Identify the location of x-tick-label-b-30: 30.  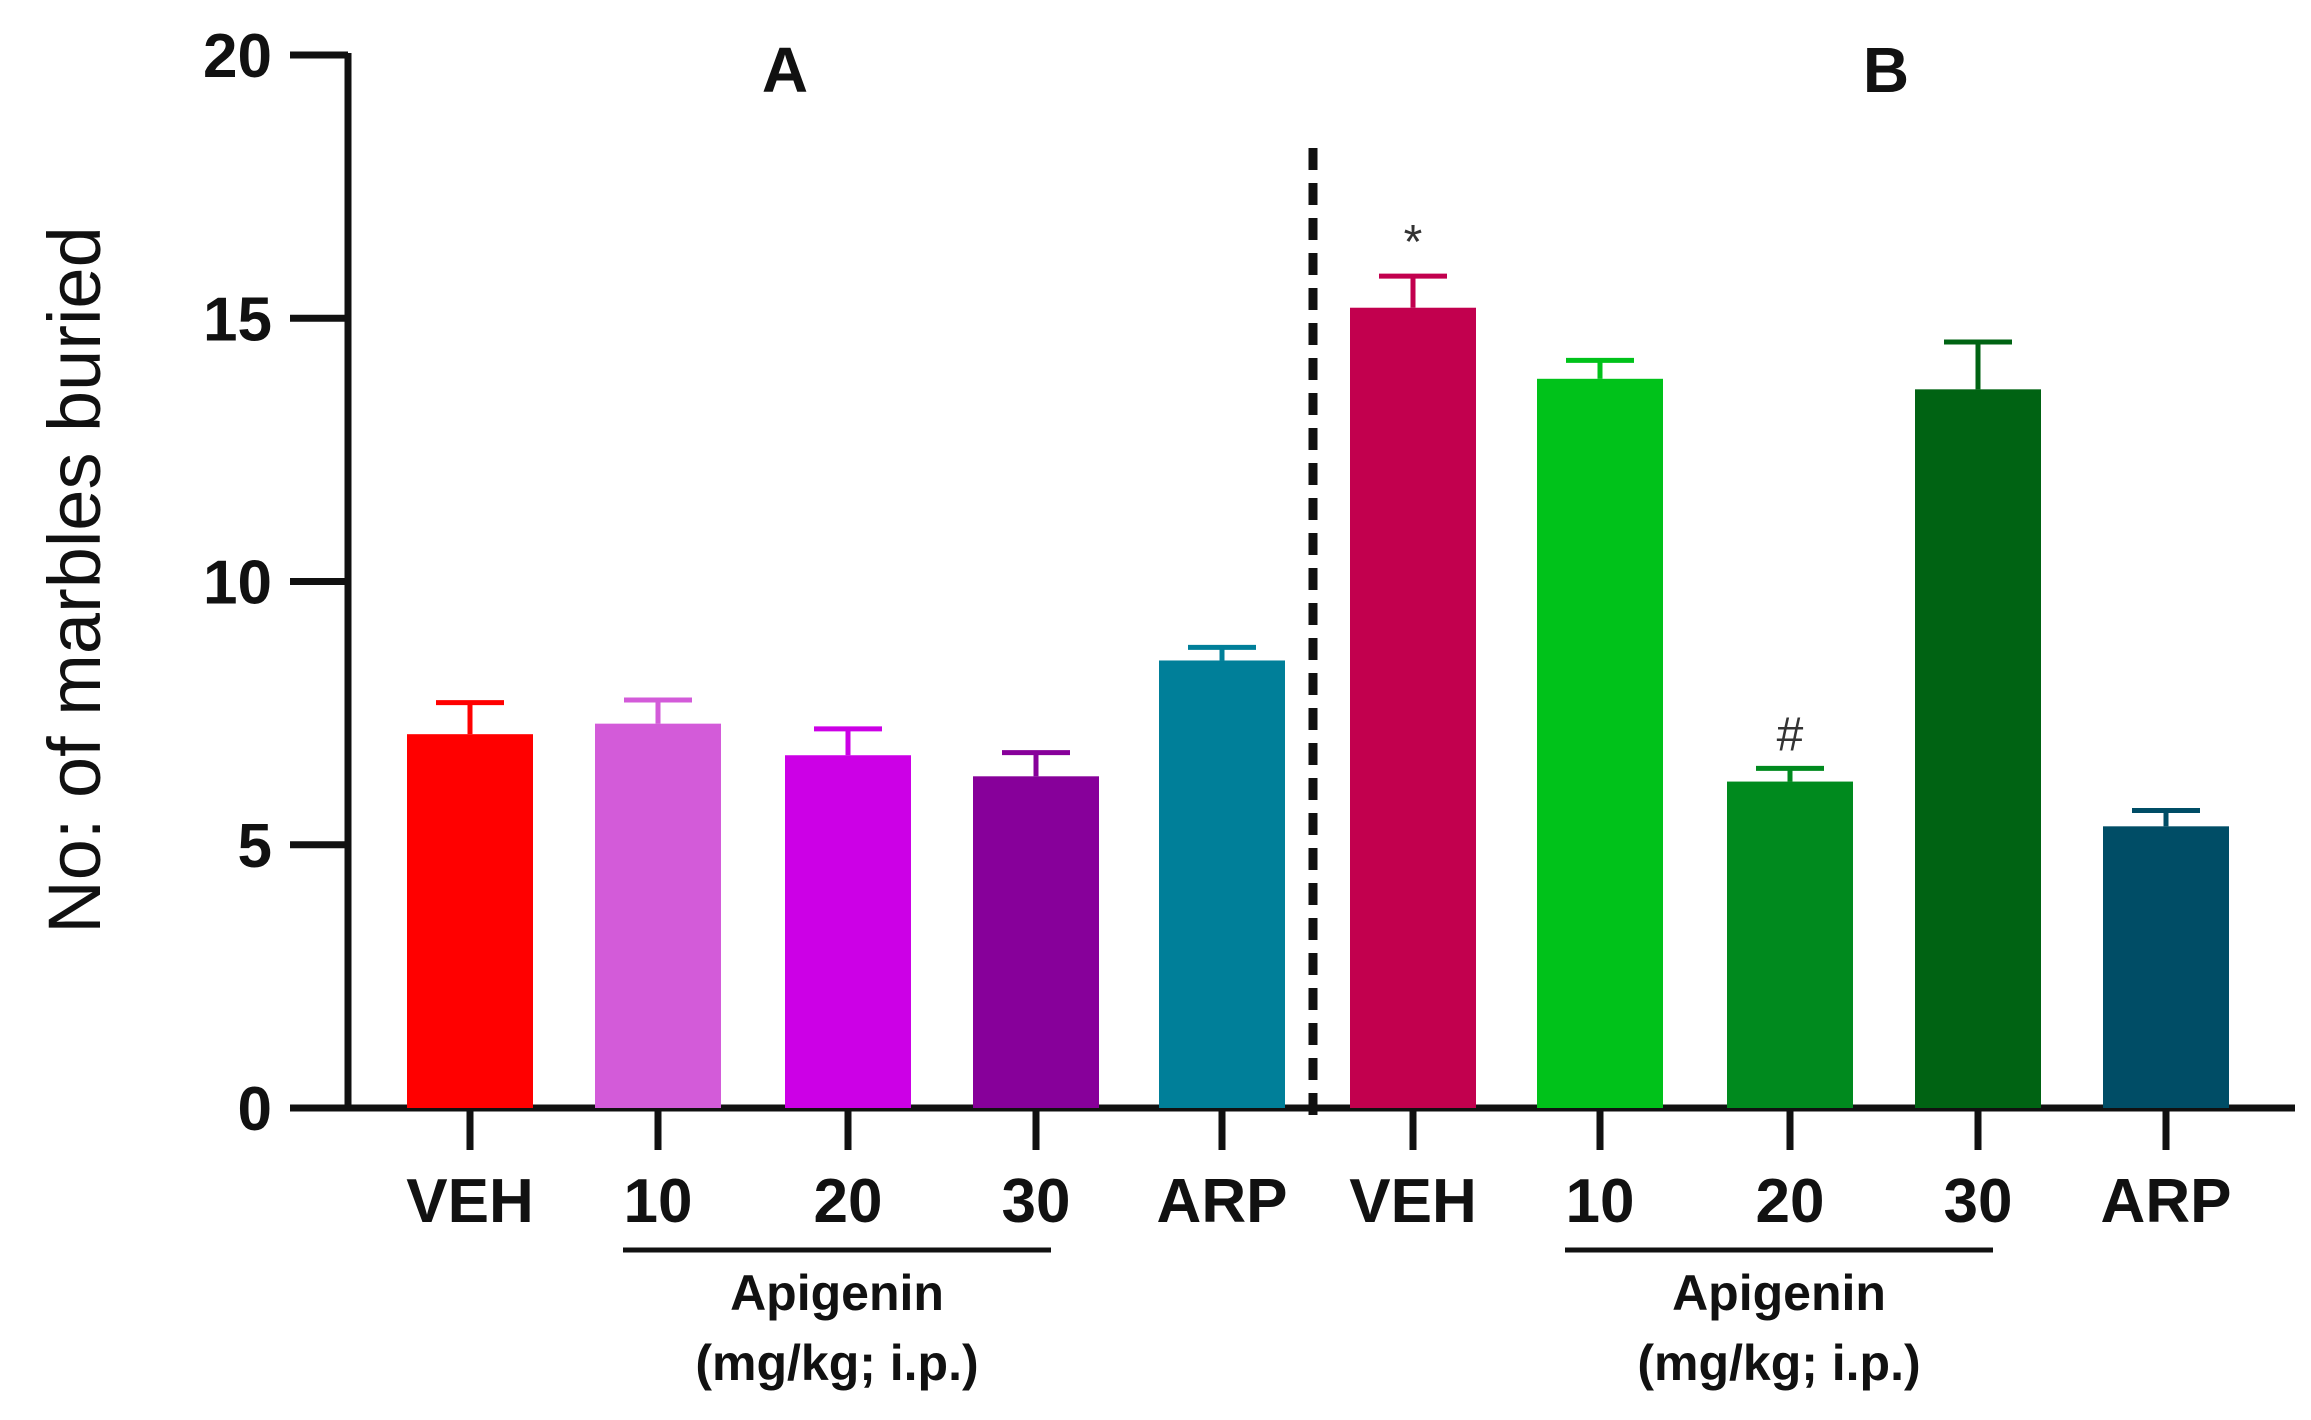
(1978, 1201).